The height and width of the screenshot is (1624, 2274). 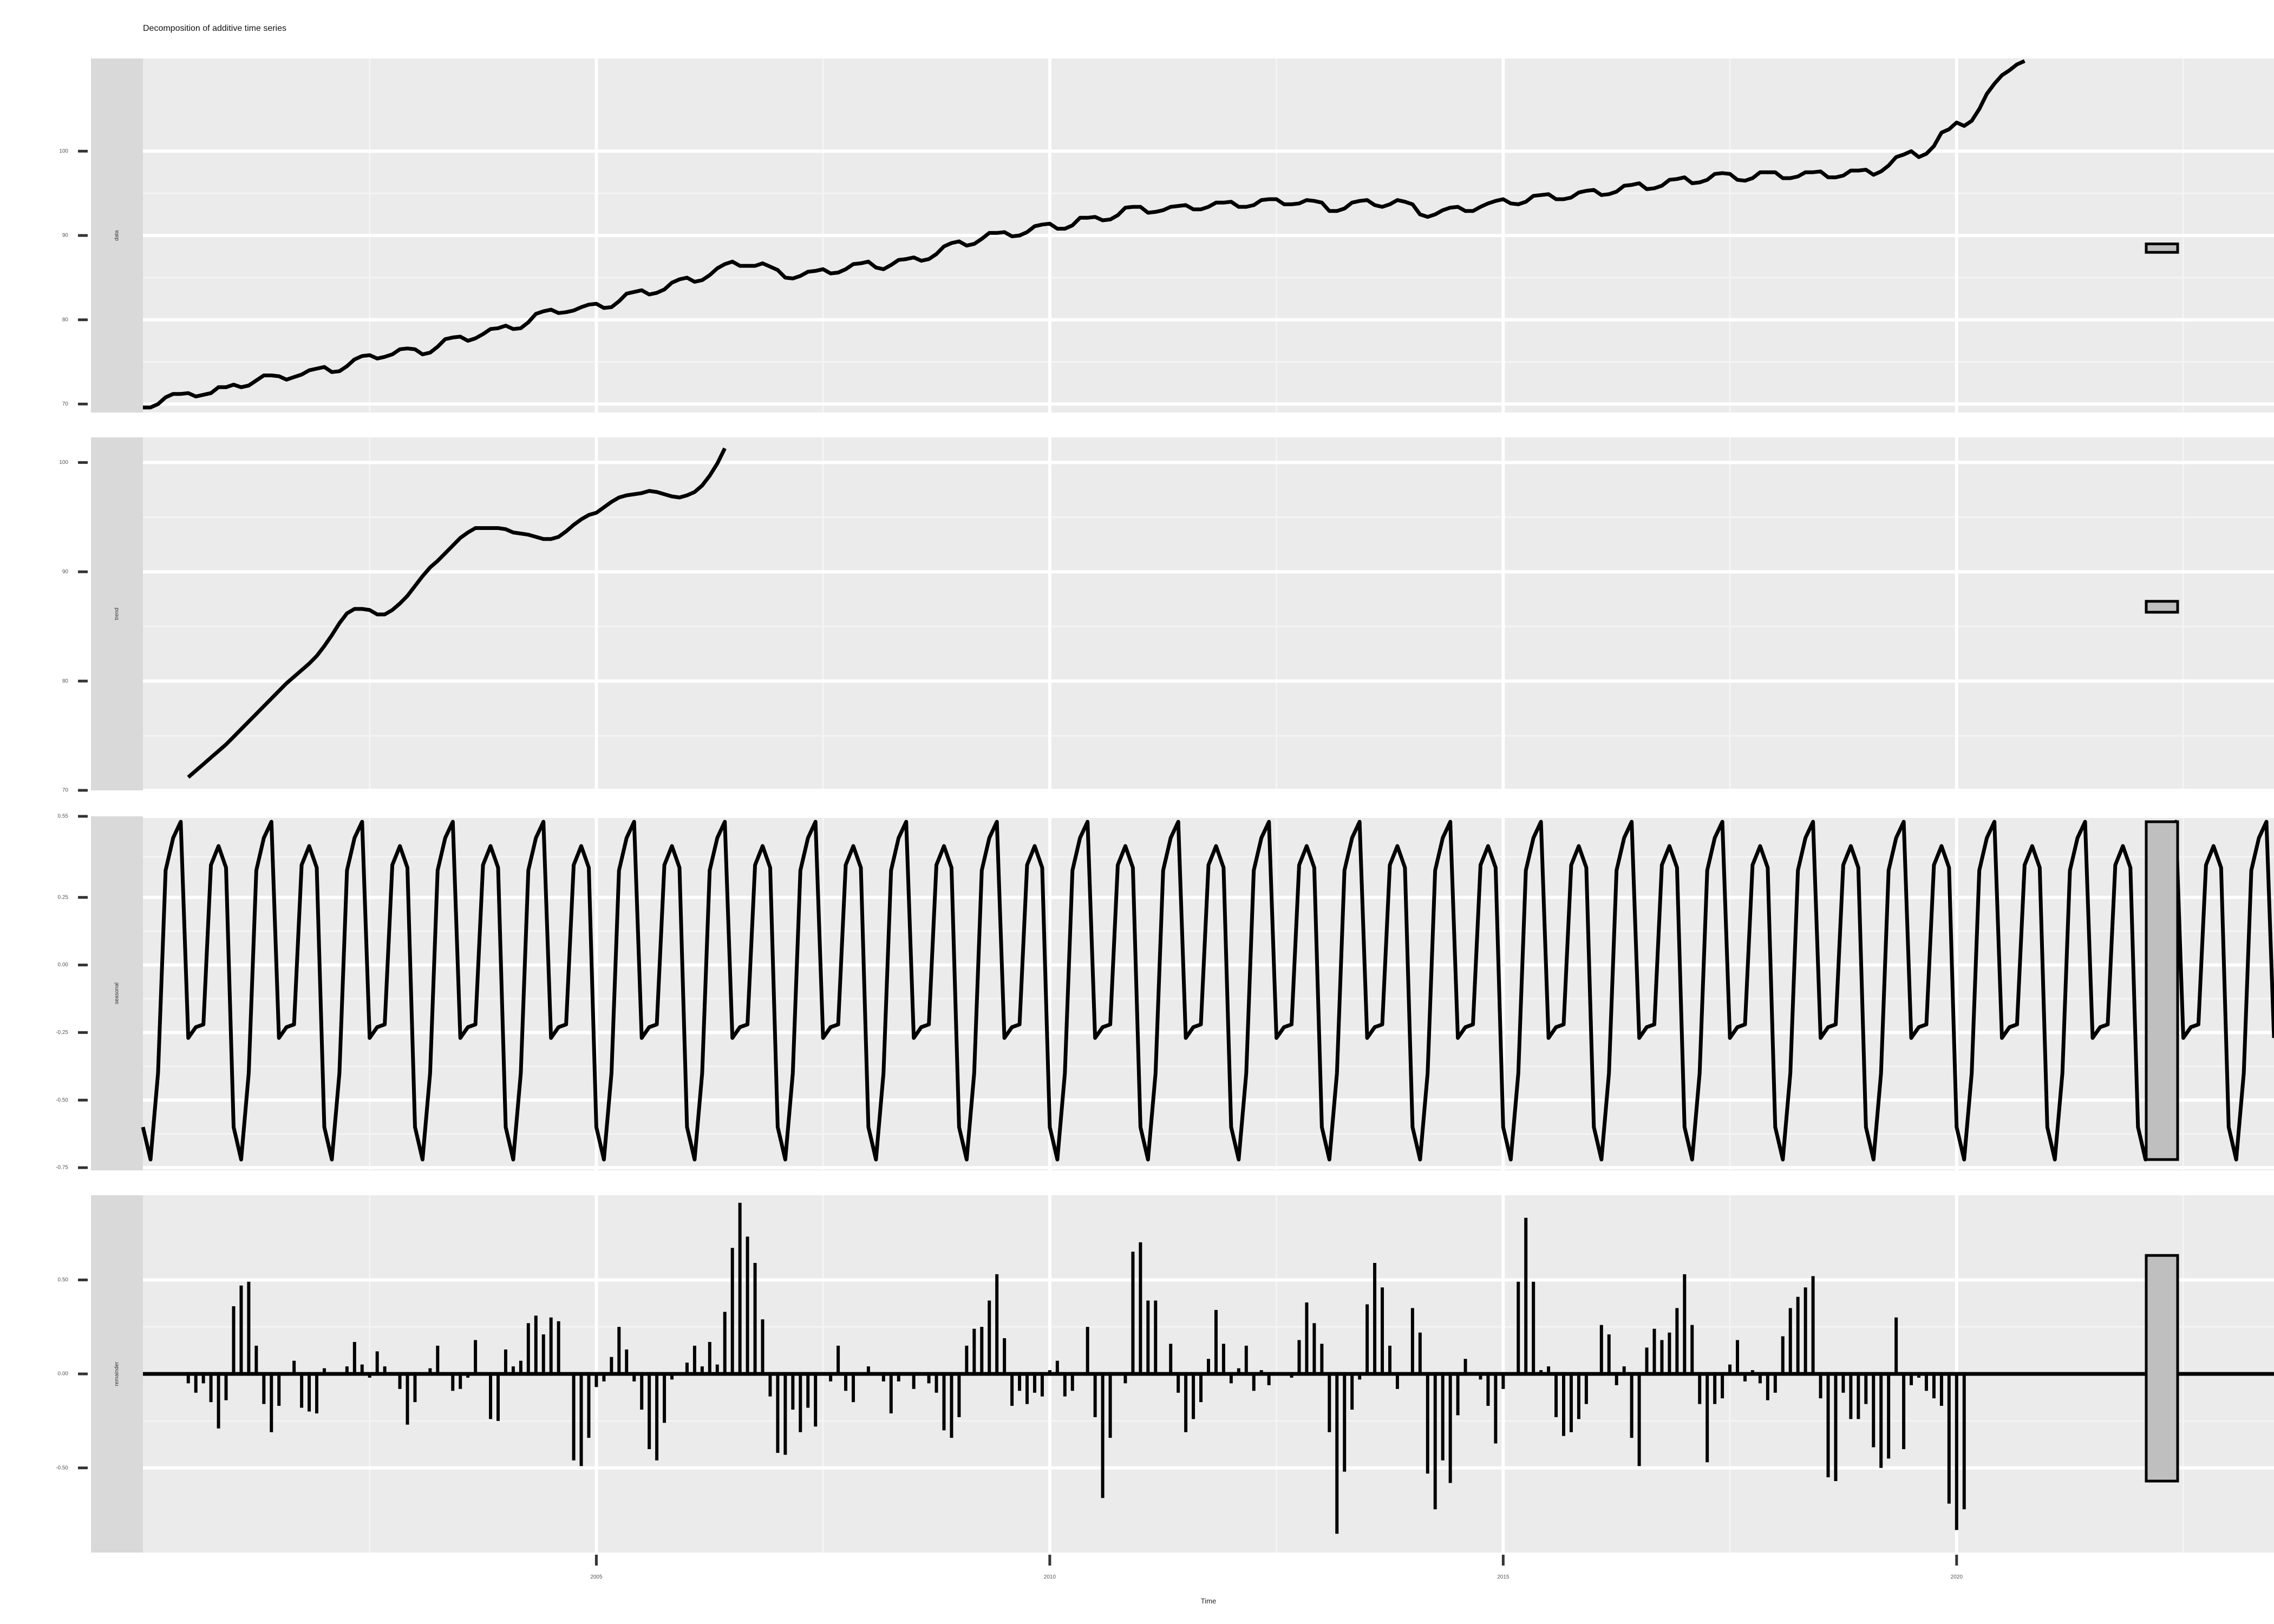 I want to click on x-tick-label: 2005, so click(x=597, y=1577).